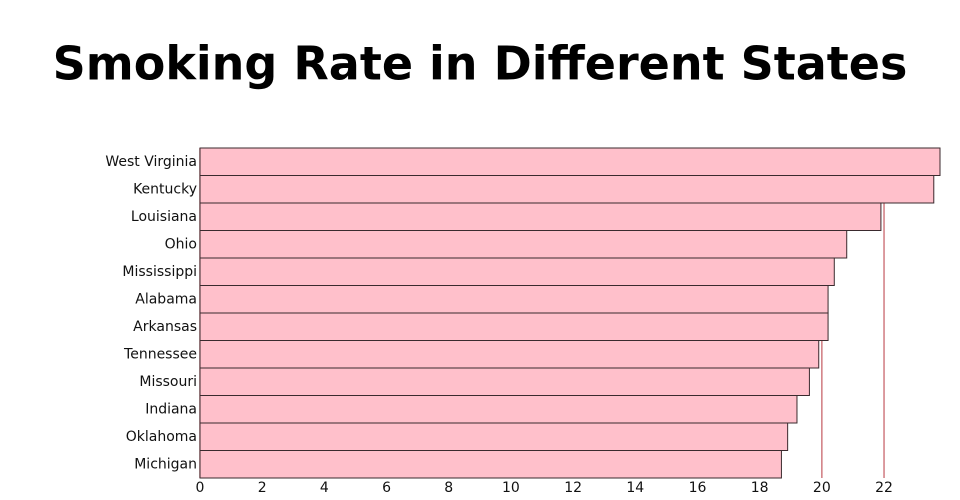  Describe the element at coordinates (262, 488) in the screenshot. I see `x-tick-label: 2` at that location.